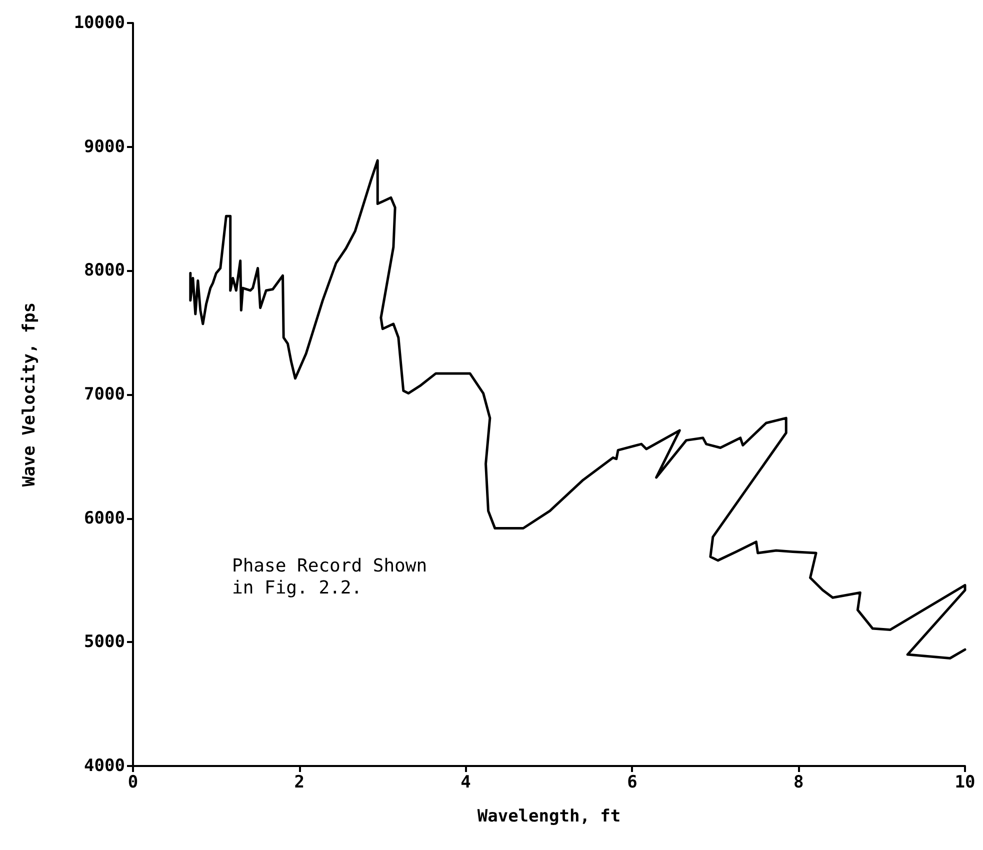  Describe the element at coordinates (299, 782) in the screenshot. I see `x-tick-label: 2` at that location.